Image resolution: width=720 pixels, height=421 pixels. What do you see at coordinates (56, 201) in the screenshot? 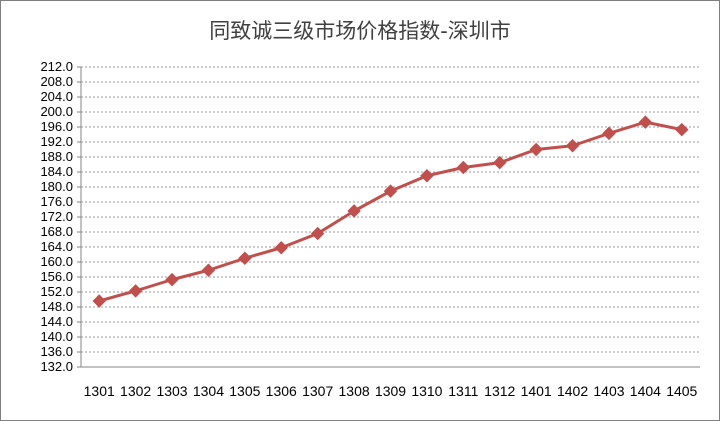
I see `y-tick-label: 176.0` at bounding box center [56, 201].